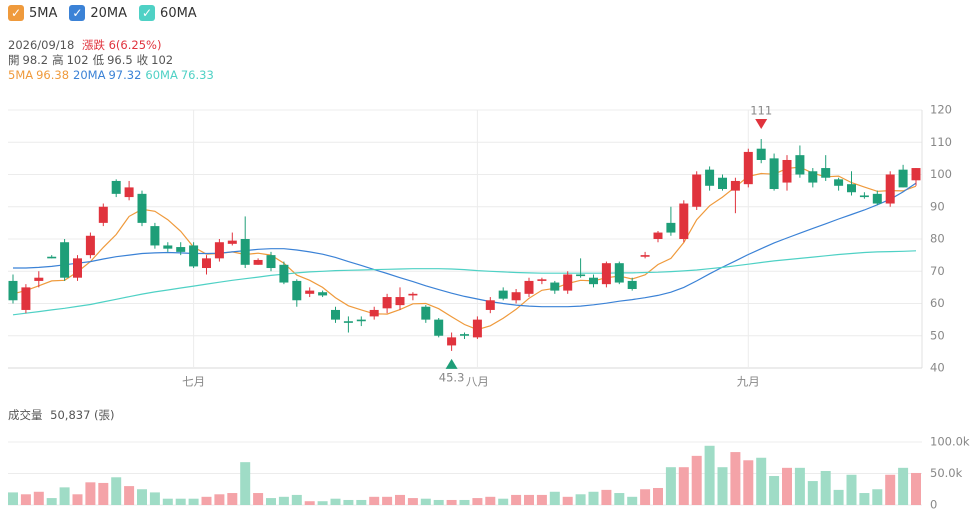 The image size is (977, 530). Describe the element at coordinates (53, 75) in the screenshot. I see `ma-value: 96.38` at that location.